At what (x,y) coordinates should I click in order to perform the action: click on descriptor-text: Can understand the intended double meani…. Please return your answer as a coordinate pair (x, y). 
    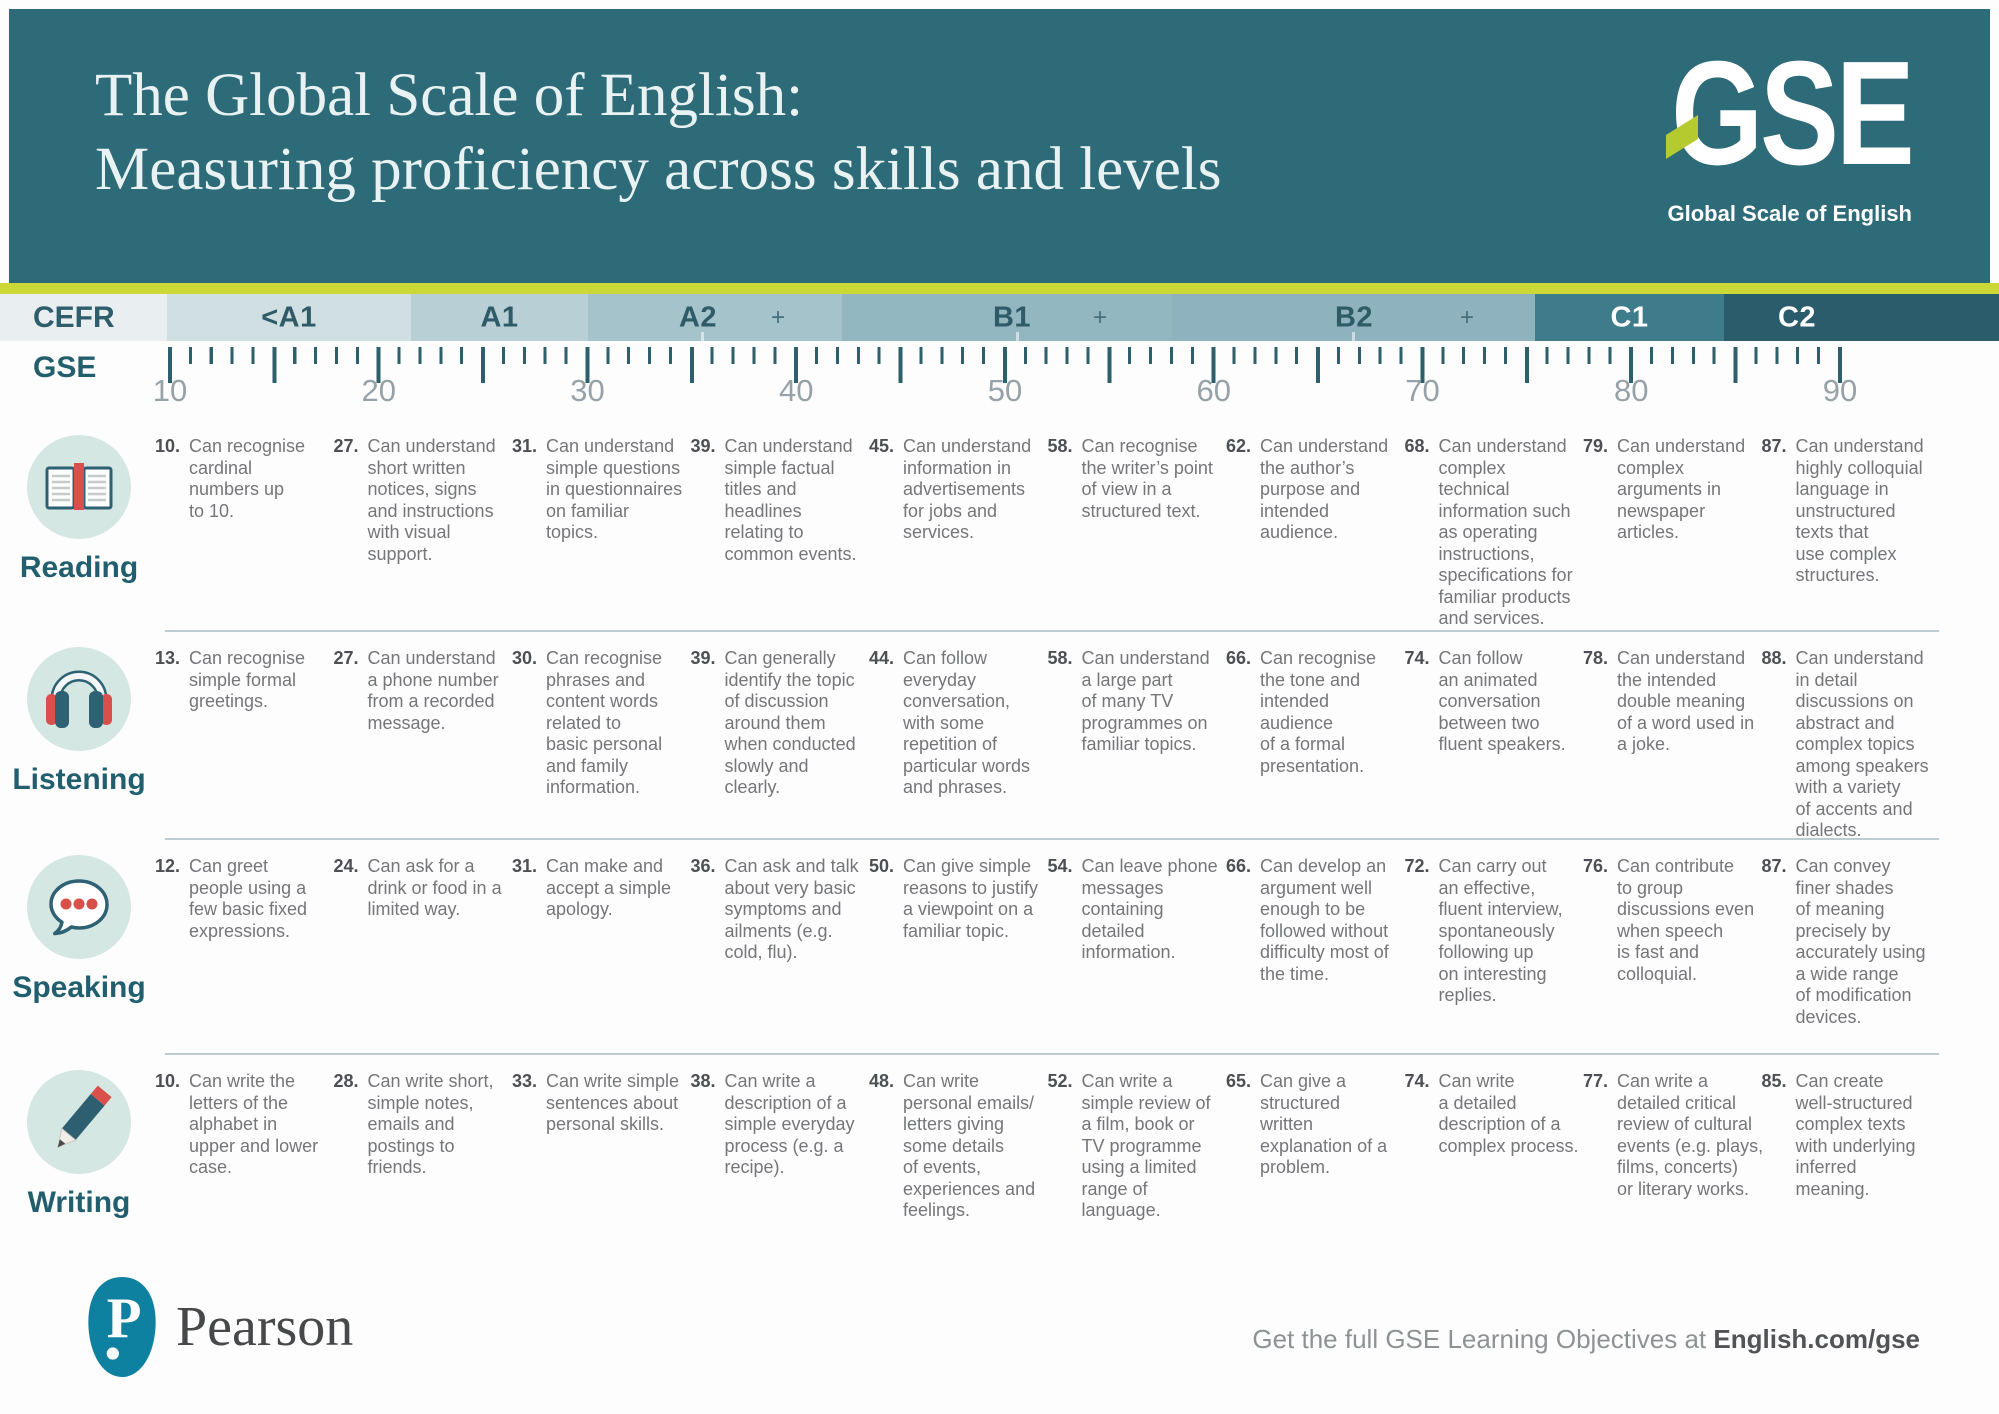
    Looking at the image, I should click on (1686, 701).